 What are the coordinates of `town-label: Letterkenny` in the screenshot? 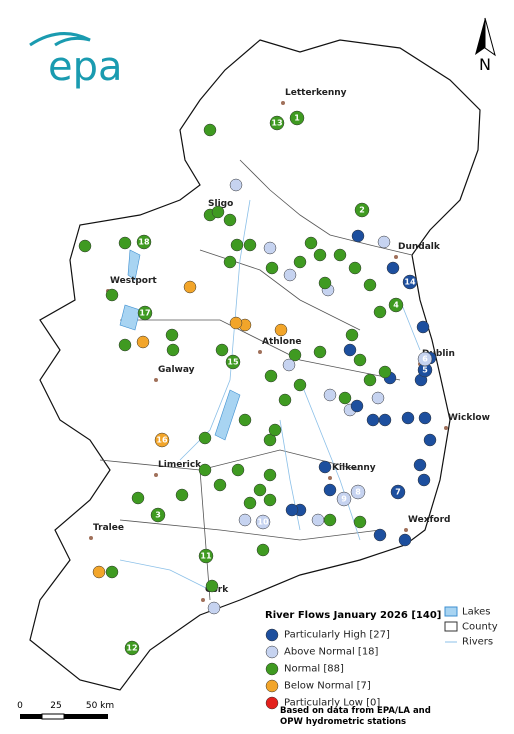 It's located at (316, 93).